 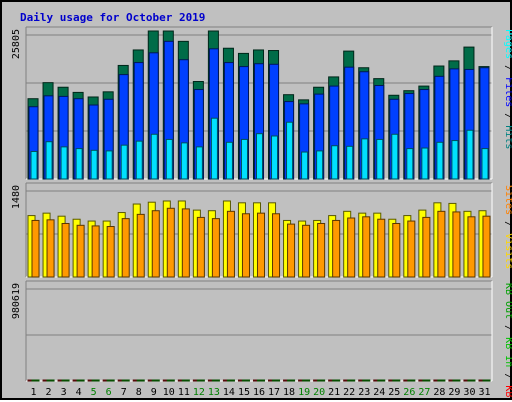 I want to click on x-tick-label-day-16: 16, so click(x=259, y=392).